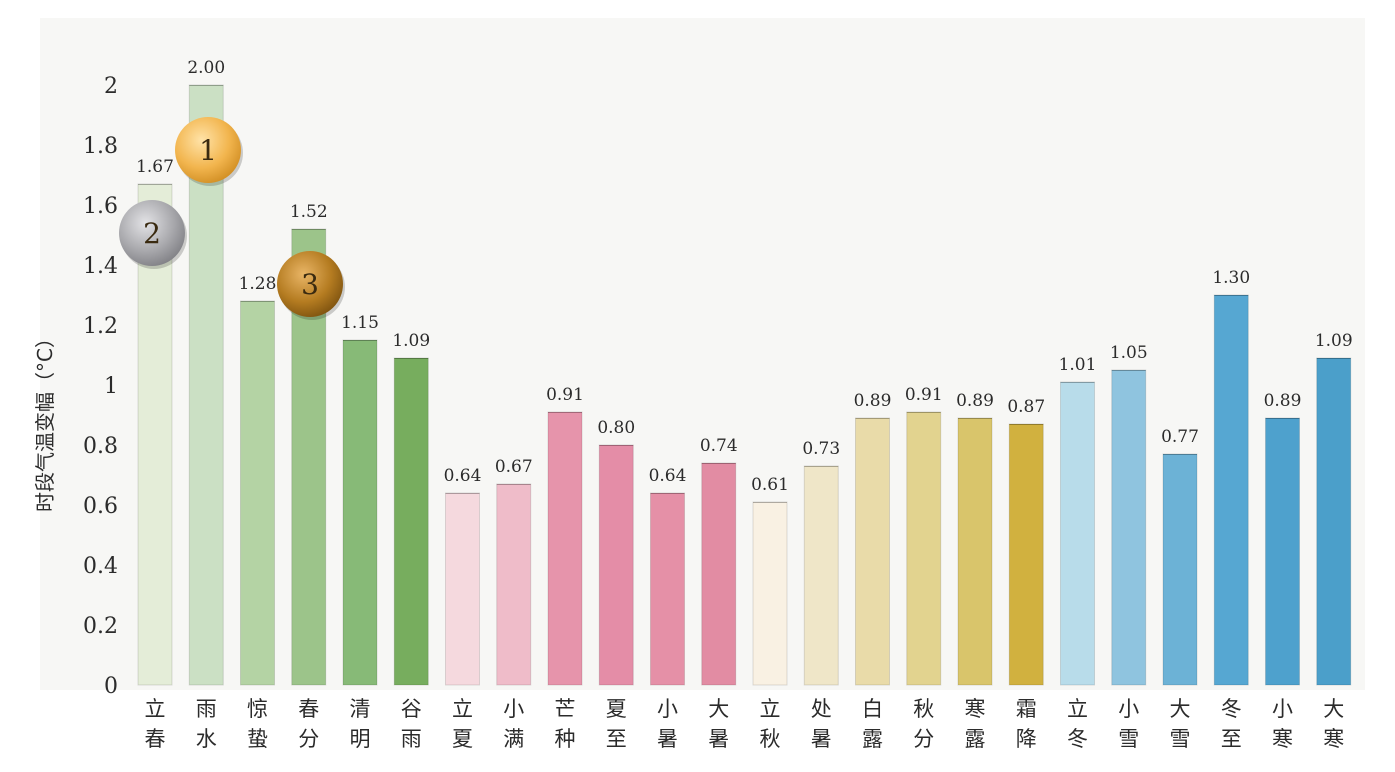 This screenshot has width=1395, height=772. What do you see at coordinates (111, 386) in the screenshot?
I see `y-tick-label: 1` at bounding box center [111, 386].